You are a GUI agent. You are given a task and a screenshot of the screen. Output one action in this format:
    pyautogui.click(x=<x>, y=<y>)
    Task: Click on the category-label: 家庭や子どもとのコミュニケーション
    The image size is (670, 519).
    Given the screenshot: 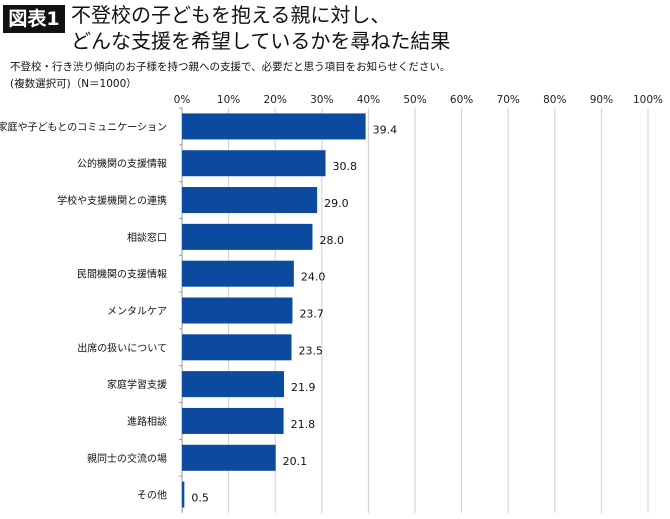 What is the action you would take?
    pyautogui.click(x=83, y=126)
    